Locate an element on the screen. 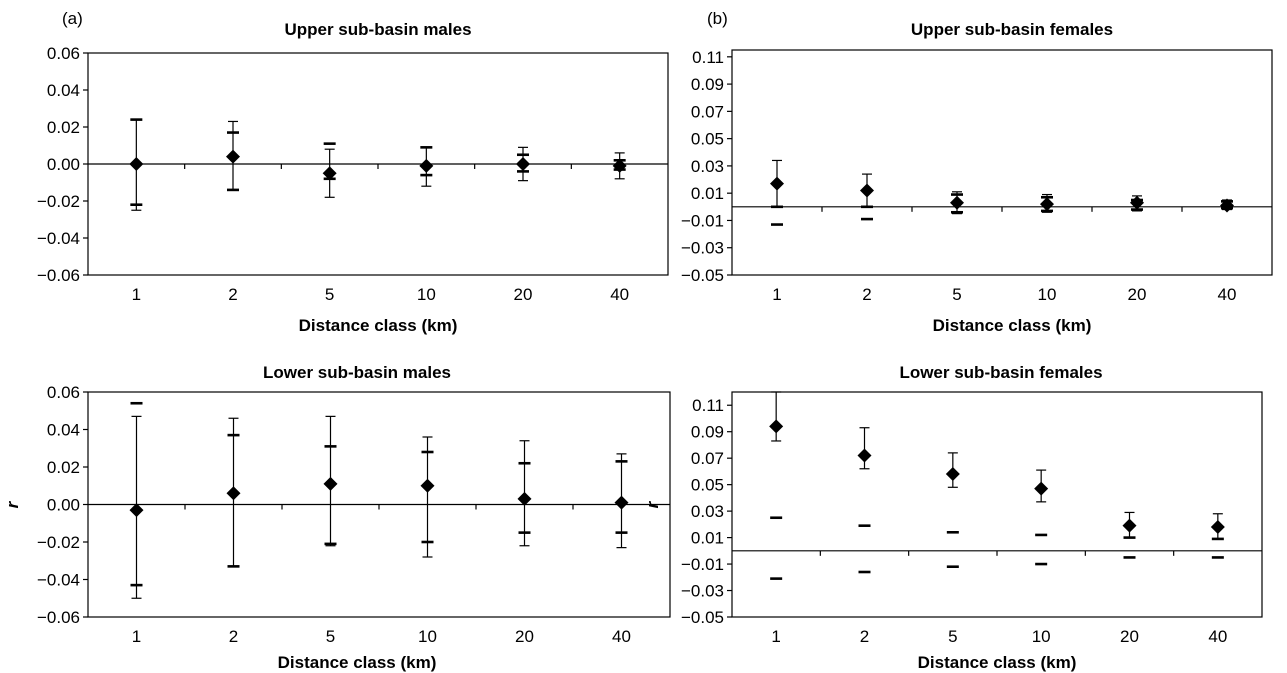 This screenshot has width=1287, height=673. chart-title: Lower sub-basin females is located at coordinates (1000, 372).